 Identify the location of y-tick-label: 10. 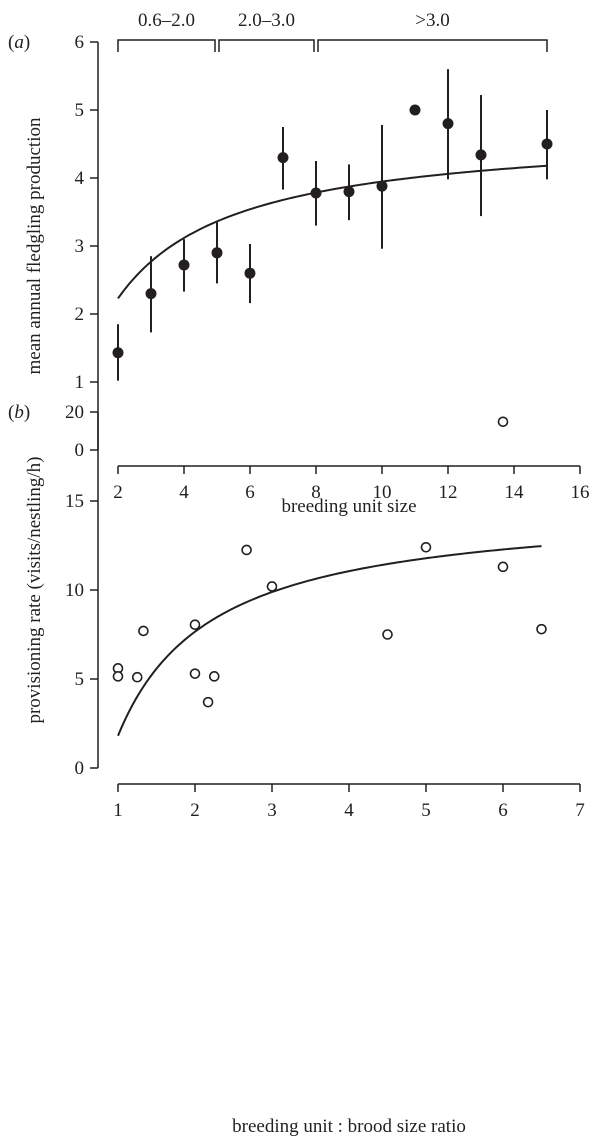
(74, 590).